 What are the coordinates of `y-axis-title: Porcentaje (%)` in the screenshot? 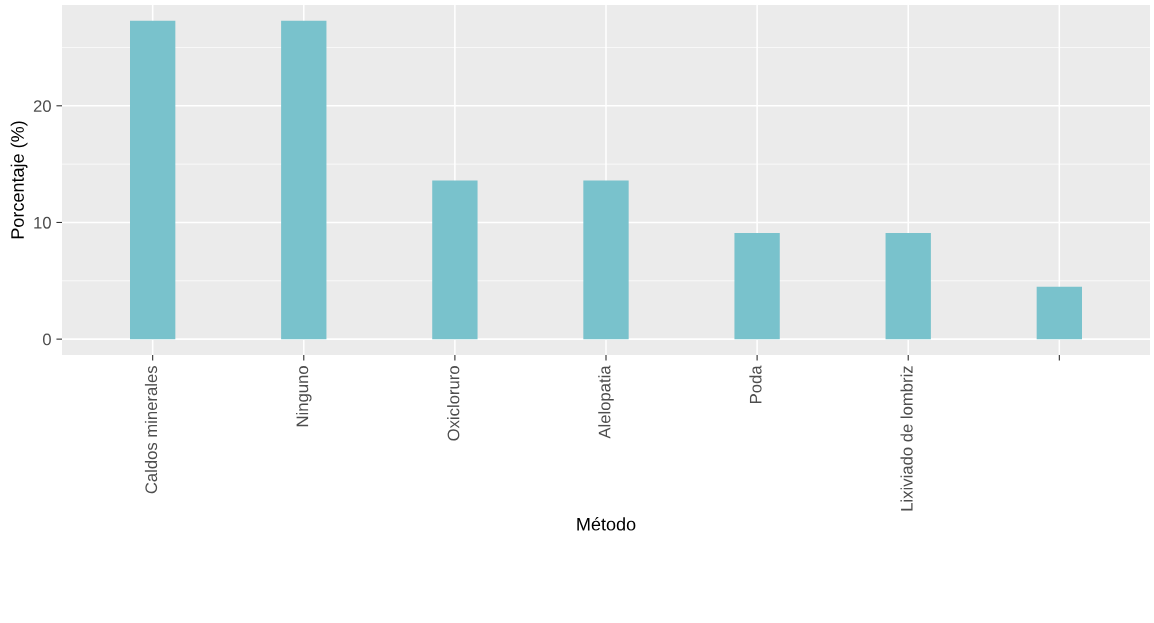 It's located at (19, 180).